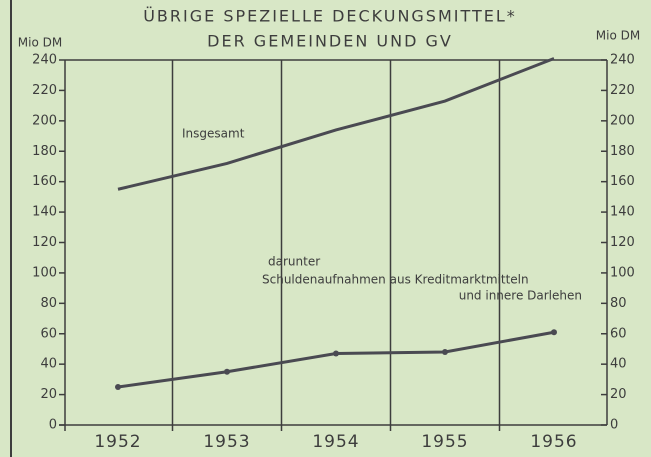 This screenshot has height=457, width=651. What do you see at coordinates (618, 394) in the screenshot?
I see `y2-tick-label: 20` at bounding box center [618, 394].